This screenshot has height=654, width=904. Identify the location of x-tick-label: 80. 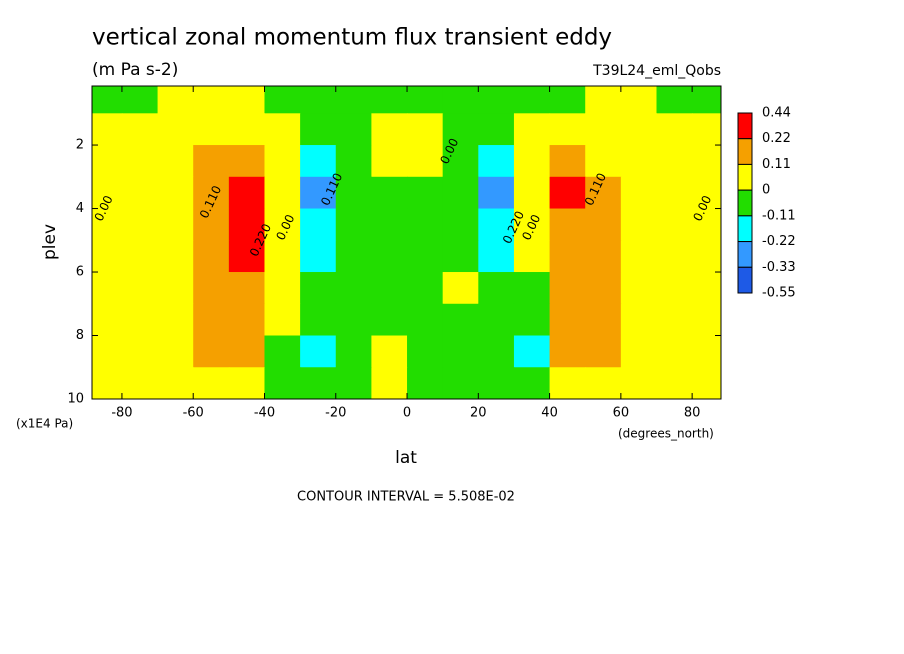
(692, 413).